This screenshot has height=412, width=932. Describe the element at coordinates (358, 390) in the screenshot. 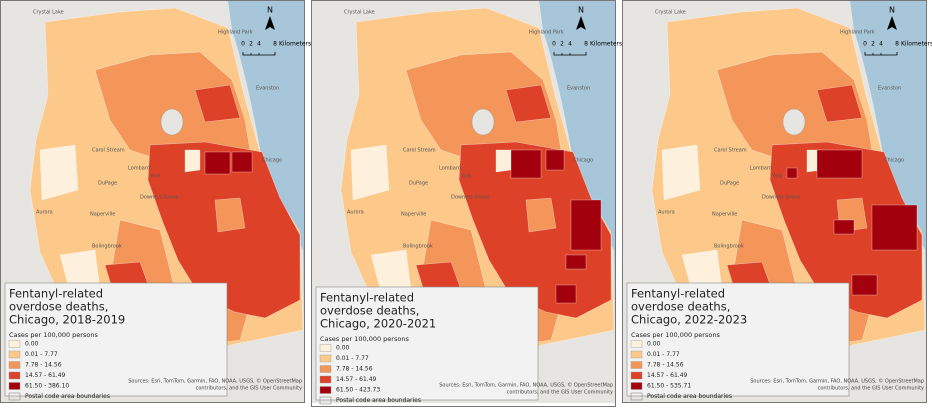

I see `legend-label: 61.50 - 423.73` at that location.